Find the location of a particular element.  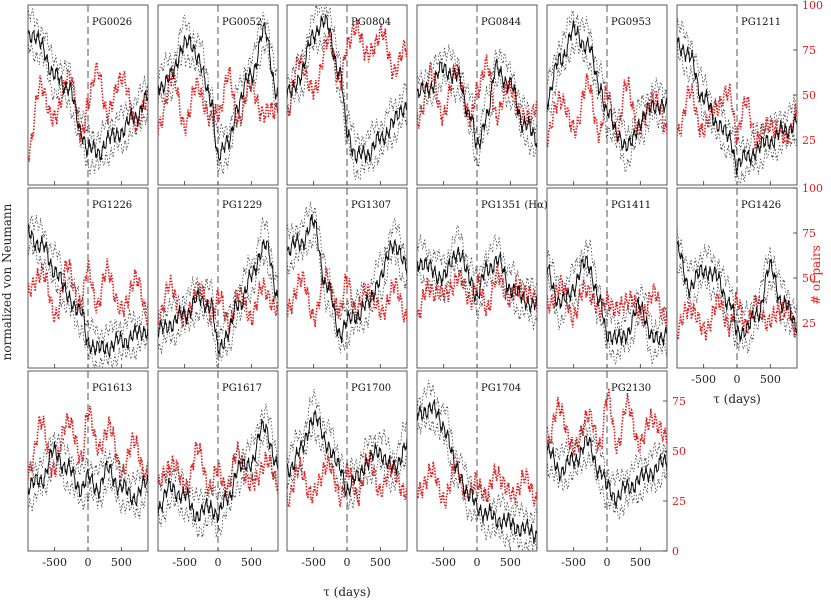

panel-label: PG1426 is located at coordinates (761, 205).